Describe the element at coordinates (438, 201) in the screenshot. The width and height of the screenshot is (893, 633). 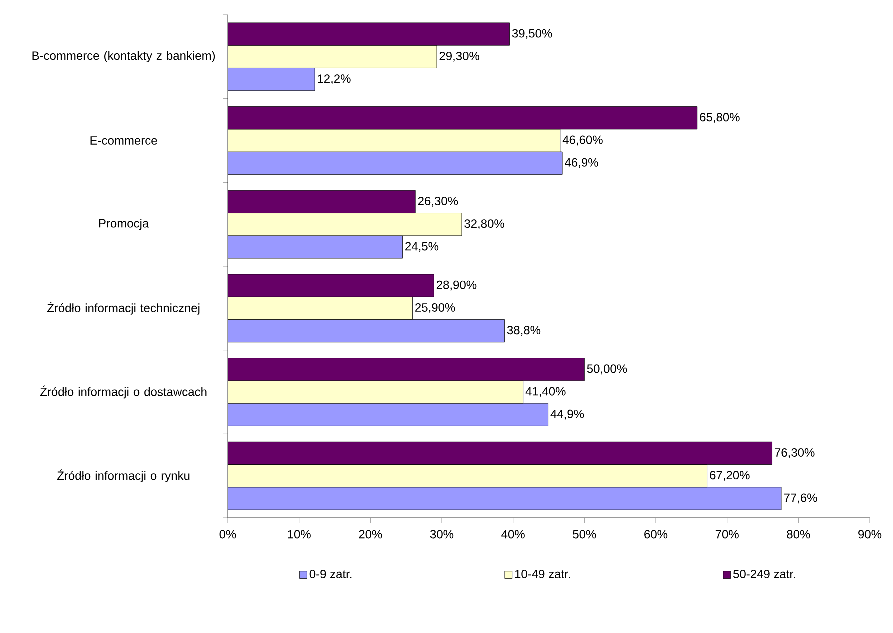
I see `data-label: 26,30%` at that location.